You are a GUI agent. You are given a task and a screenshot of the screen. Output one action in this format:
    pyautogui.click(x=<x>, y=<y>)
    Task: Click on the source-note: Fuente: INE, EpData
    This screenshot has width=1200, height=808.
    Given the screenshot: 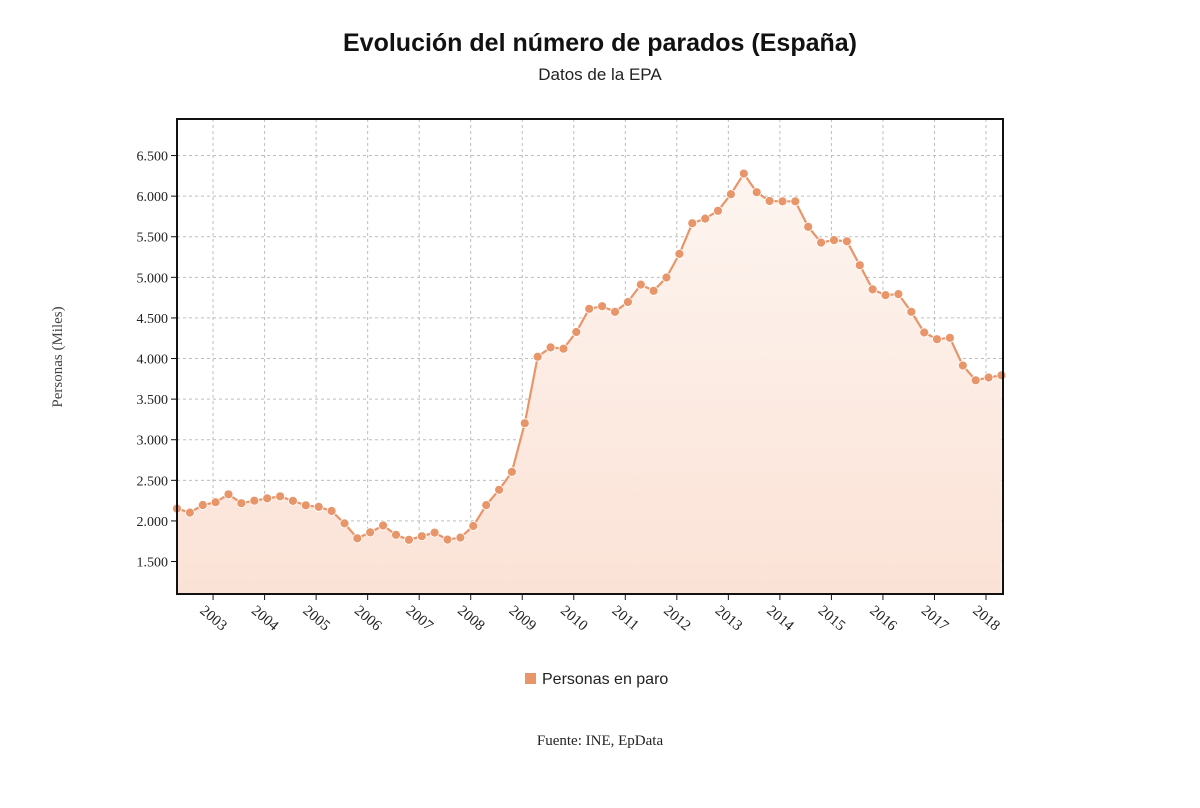 What is the action you would take?
    pyautogui.click(x=600, y=741)
    